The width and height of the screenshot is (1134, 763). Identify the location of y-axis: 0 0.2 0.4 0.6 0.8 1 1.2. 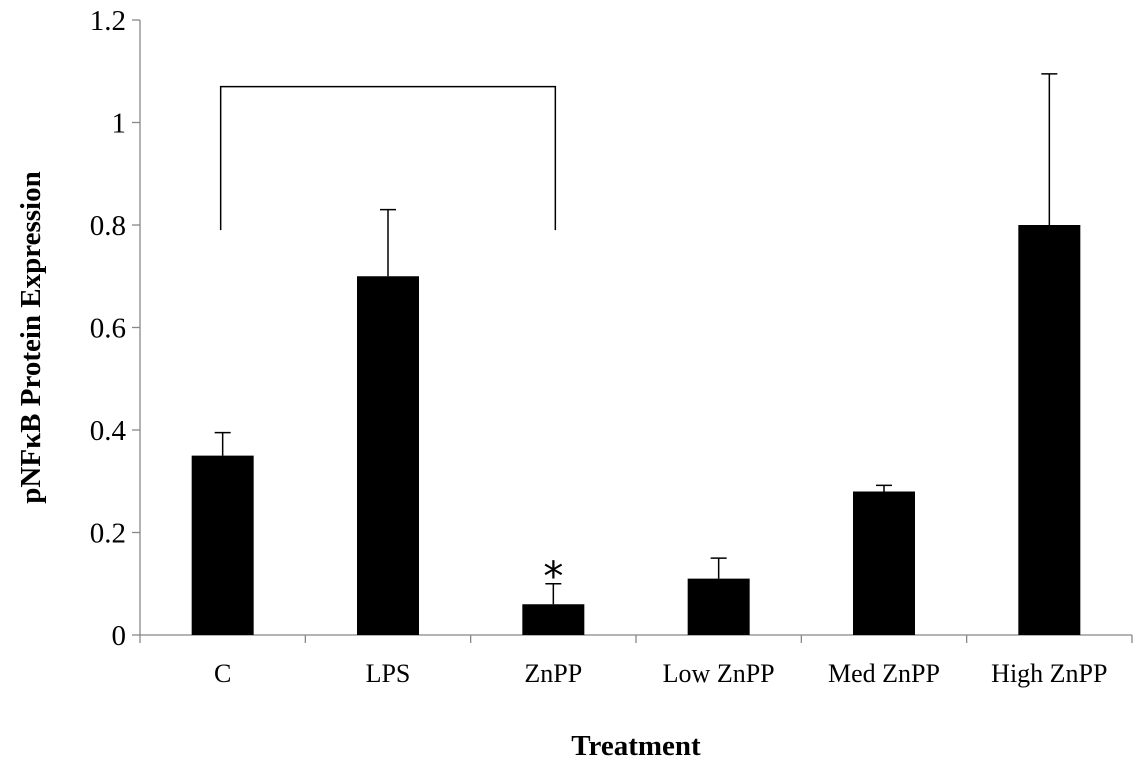
(115, 328).